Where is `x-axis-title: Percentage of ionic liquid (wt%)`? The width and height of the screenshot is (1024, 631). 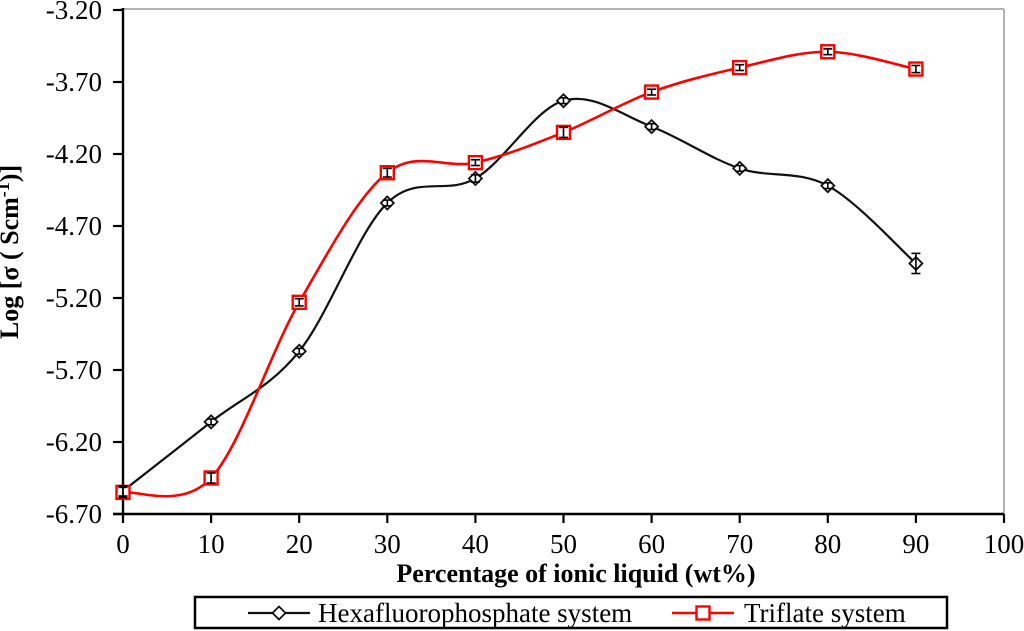 x-axis-title: Percentage of ionic liquid (wt%) is located at coordinates (575, 573).